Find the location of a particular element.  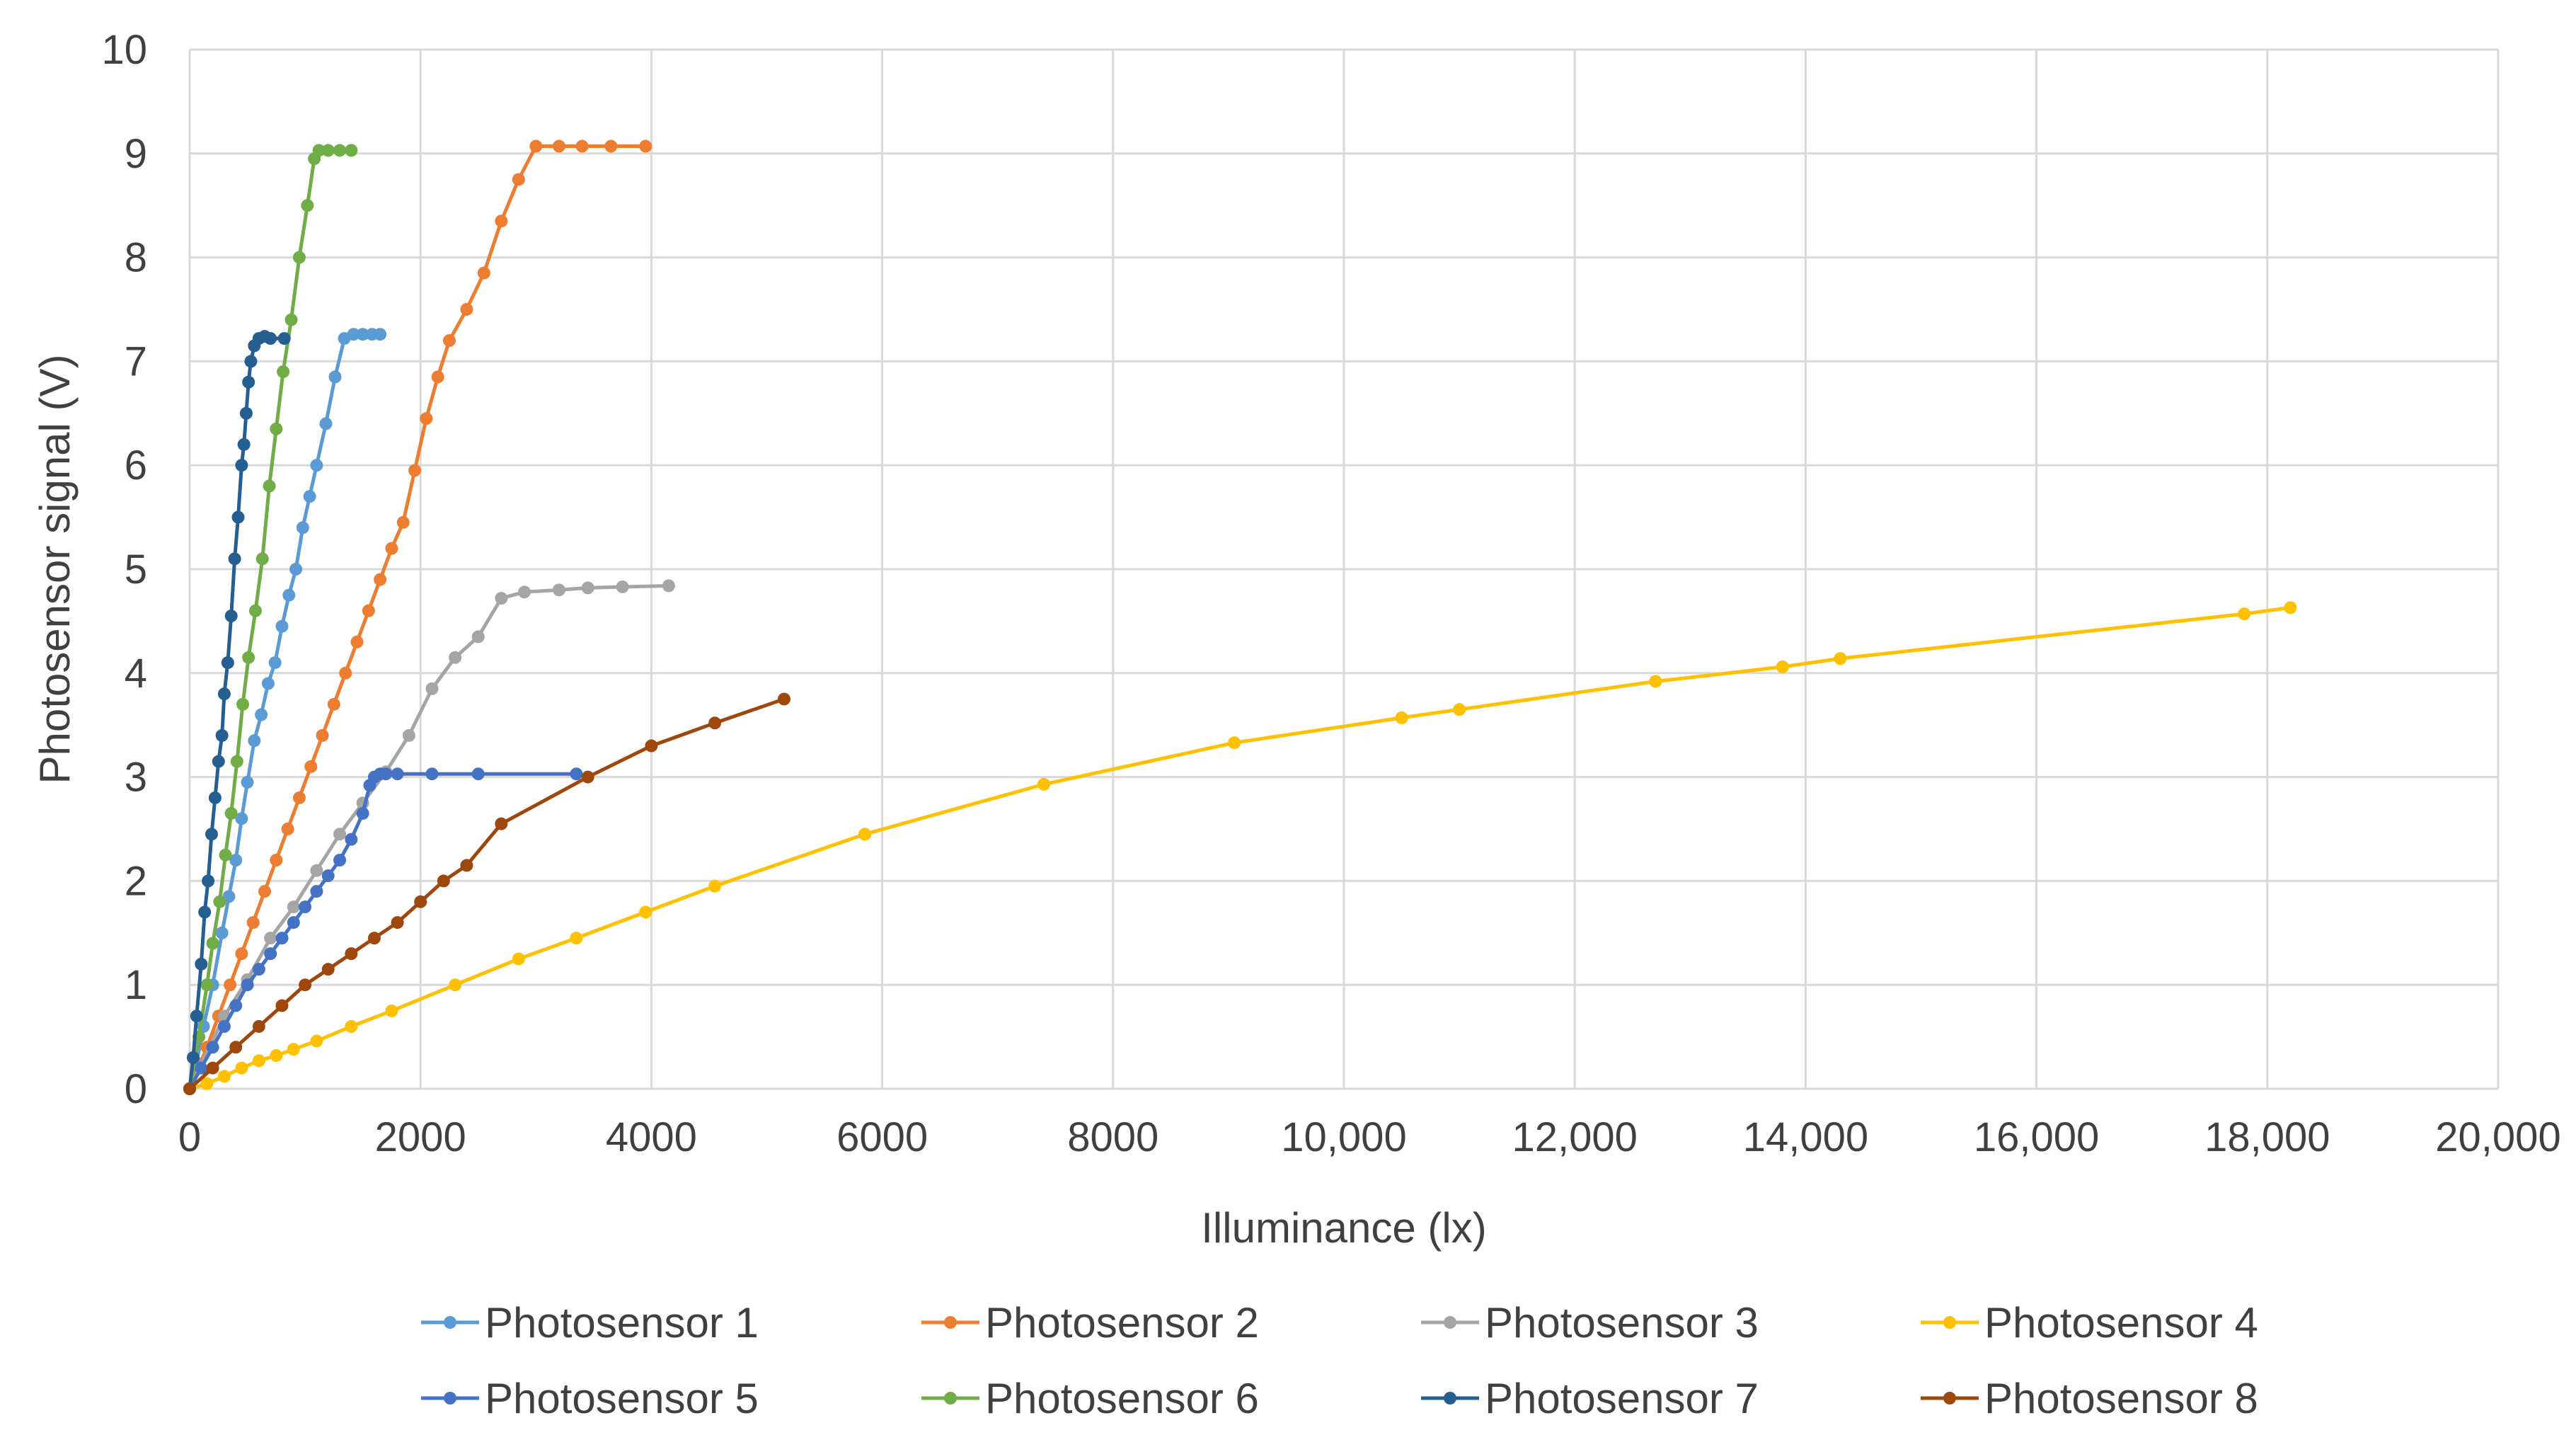

y-axis-title: Photosensor signal (V) is located at coordinates (55, 569).